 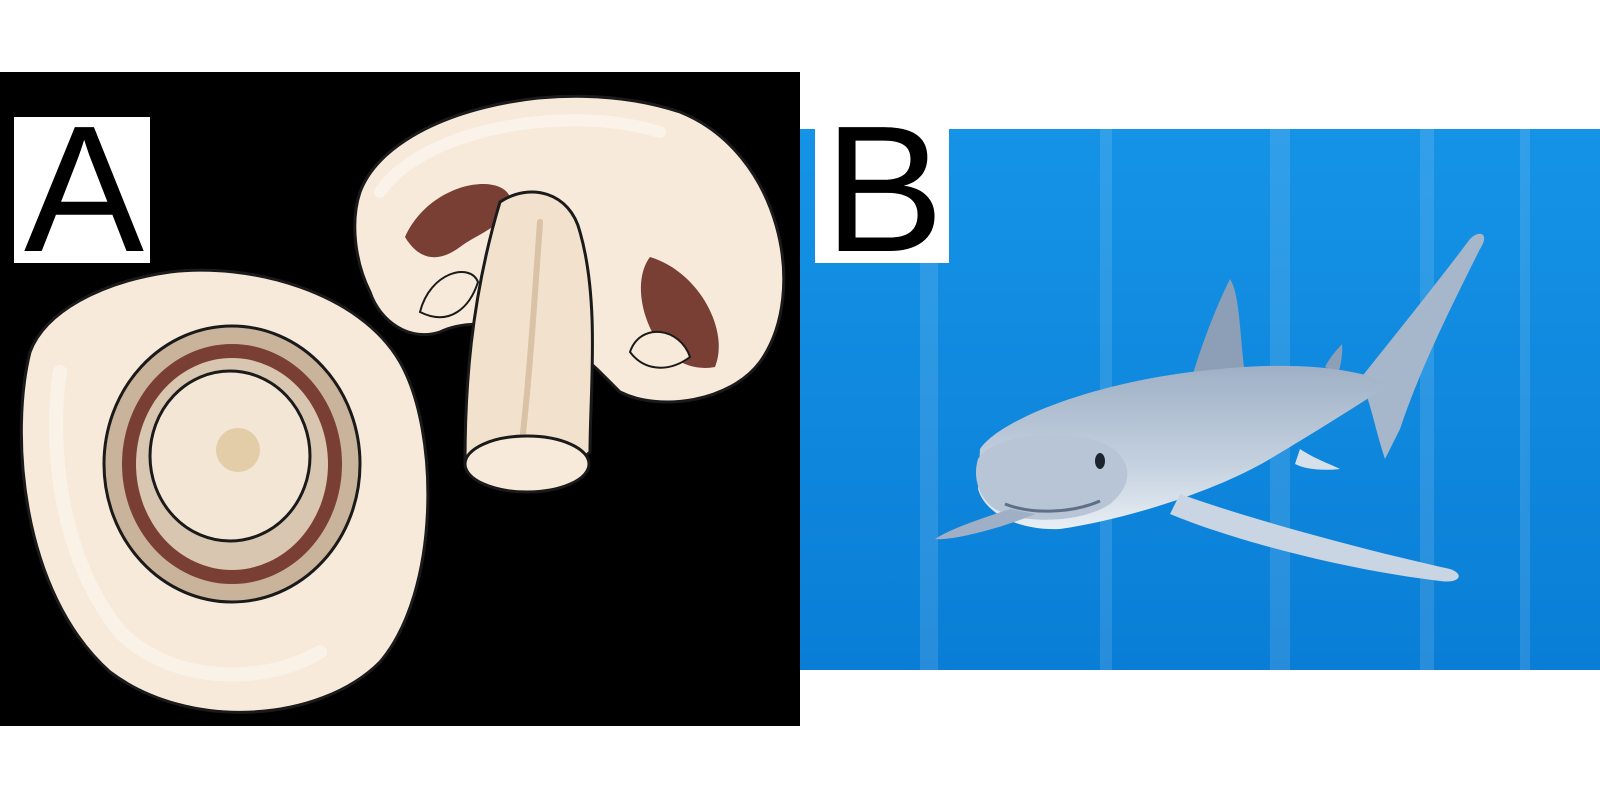 What do you see at coordinates (1052, 506) in the screenshot?
I see `shark-mouth` at bounding box center [1052, 506].